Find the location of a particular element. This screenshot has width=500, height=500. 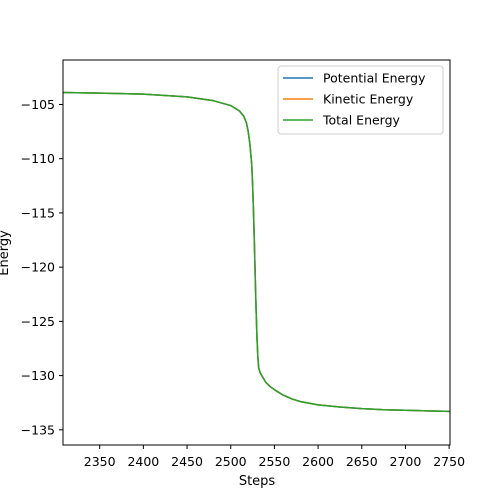

x-tick-label: 2450 is located at coordinates (187, 461).